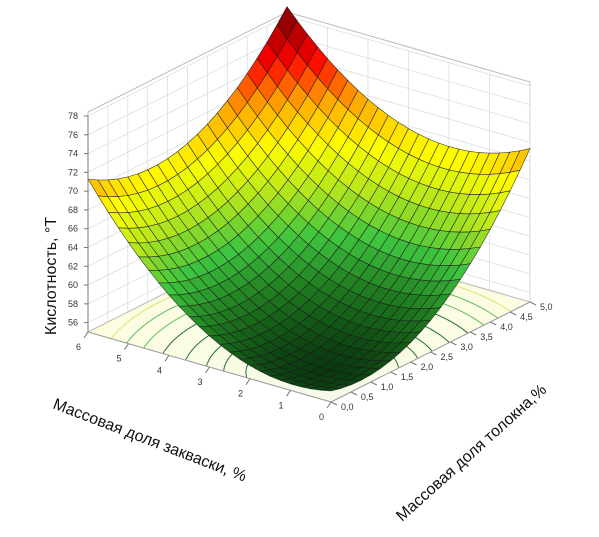 This screenshot has height=537, width=599. I want to click on y-tick-label: 3,5, so click(486, 337).